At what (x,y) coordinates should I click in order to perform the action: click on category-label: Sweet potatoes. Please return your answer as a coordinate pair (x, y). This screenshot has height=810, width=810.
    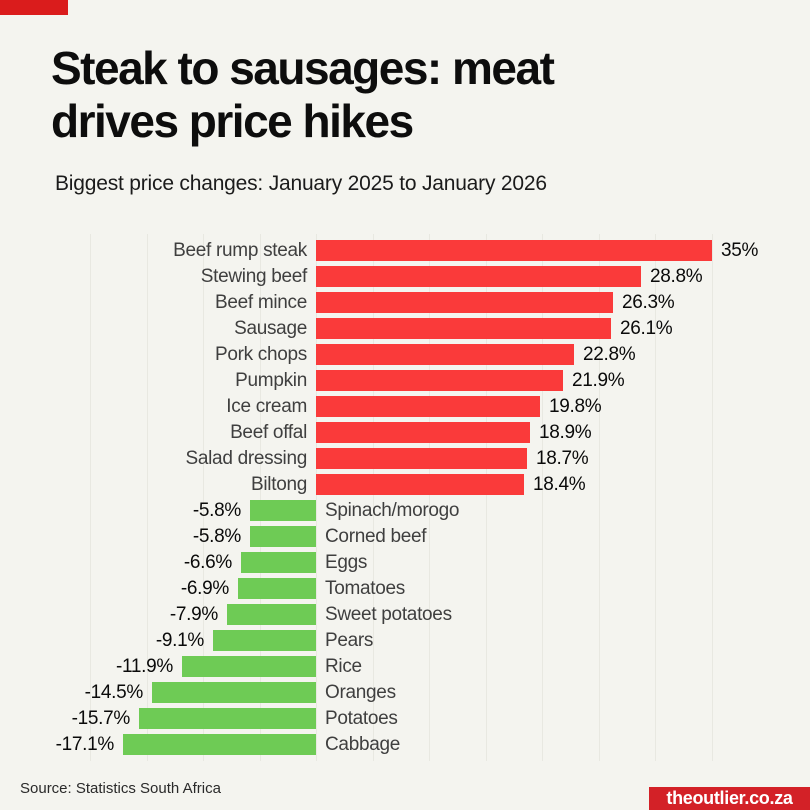
    Looking at the image, I should click on (388, 614).